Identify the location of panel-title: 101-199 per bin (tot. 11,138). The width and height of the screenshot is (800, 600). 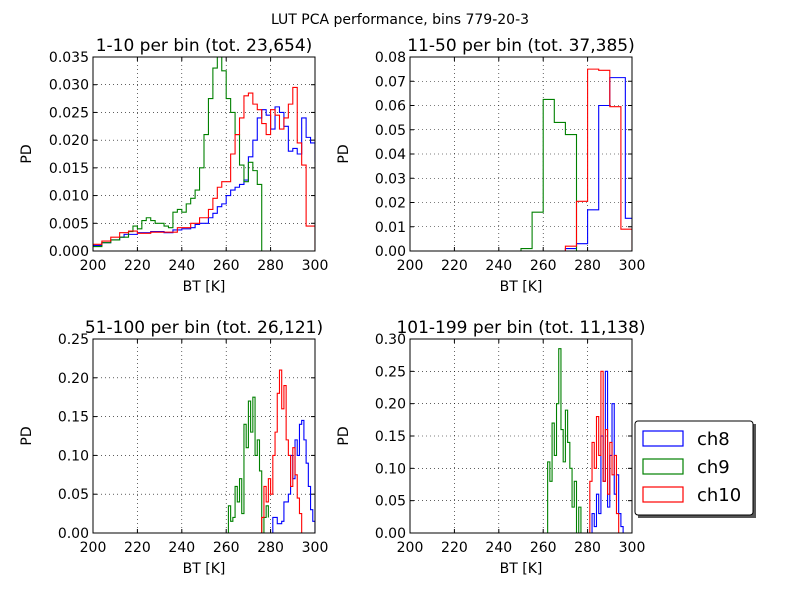
(520, 328).